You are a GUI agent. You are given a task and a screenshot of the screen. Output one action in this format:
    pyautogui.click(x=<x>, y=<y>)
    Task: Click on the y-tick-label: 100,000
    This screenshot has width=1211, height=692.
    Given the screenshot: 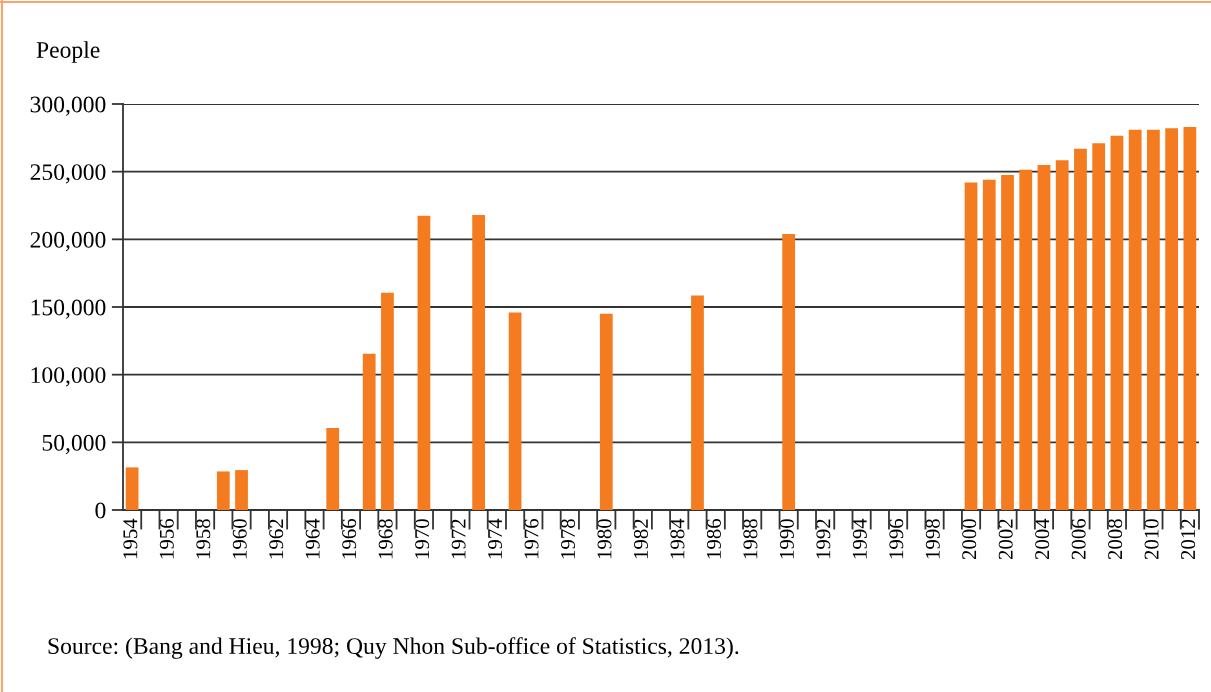 What is the action you would take?
    pyautogui.click(x=68, y=377)
    